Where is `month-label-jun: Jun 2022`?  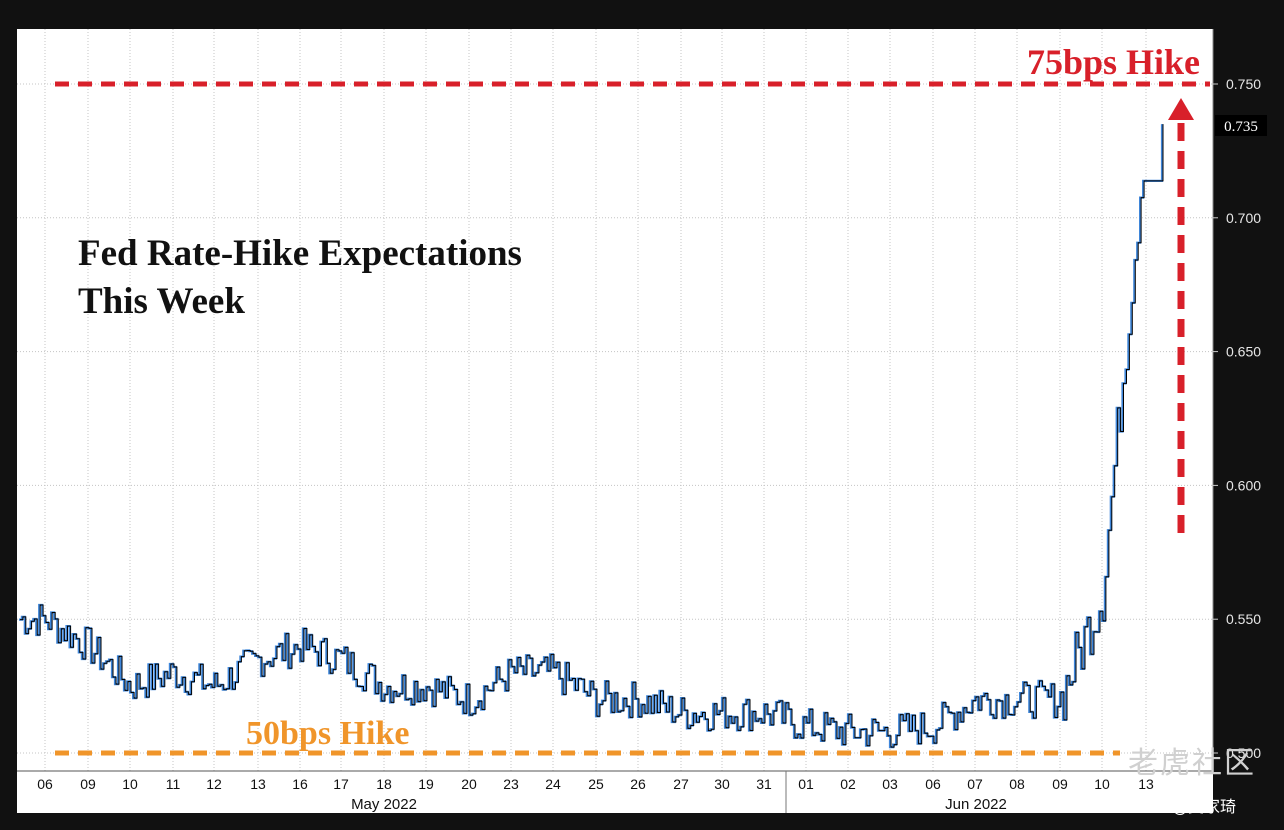
month-label-jun: Jun 2022 is located at coordinates (976, 804).